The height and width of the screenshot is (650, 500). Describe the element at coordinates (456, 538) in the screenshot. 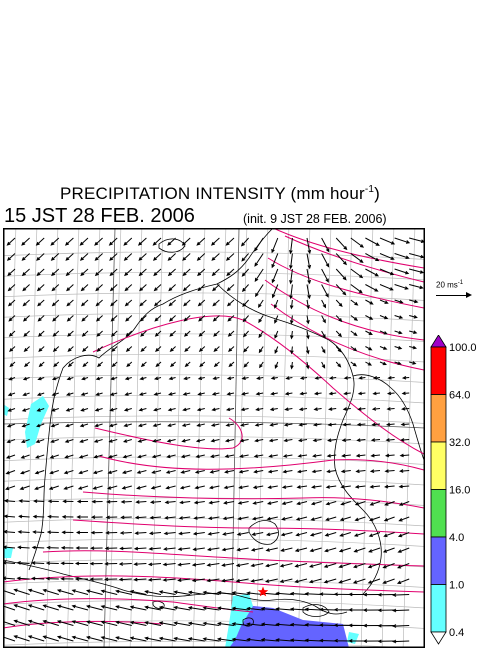

I see `legend-level: 4.0` at that location.